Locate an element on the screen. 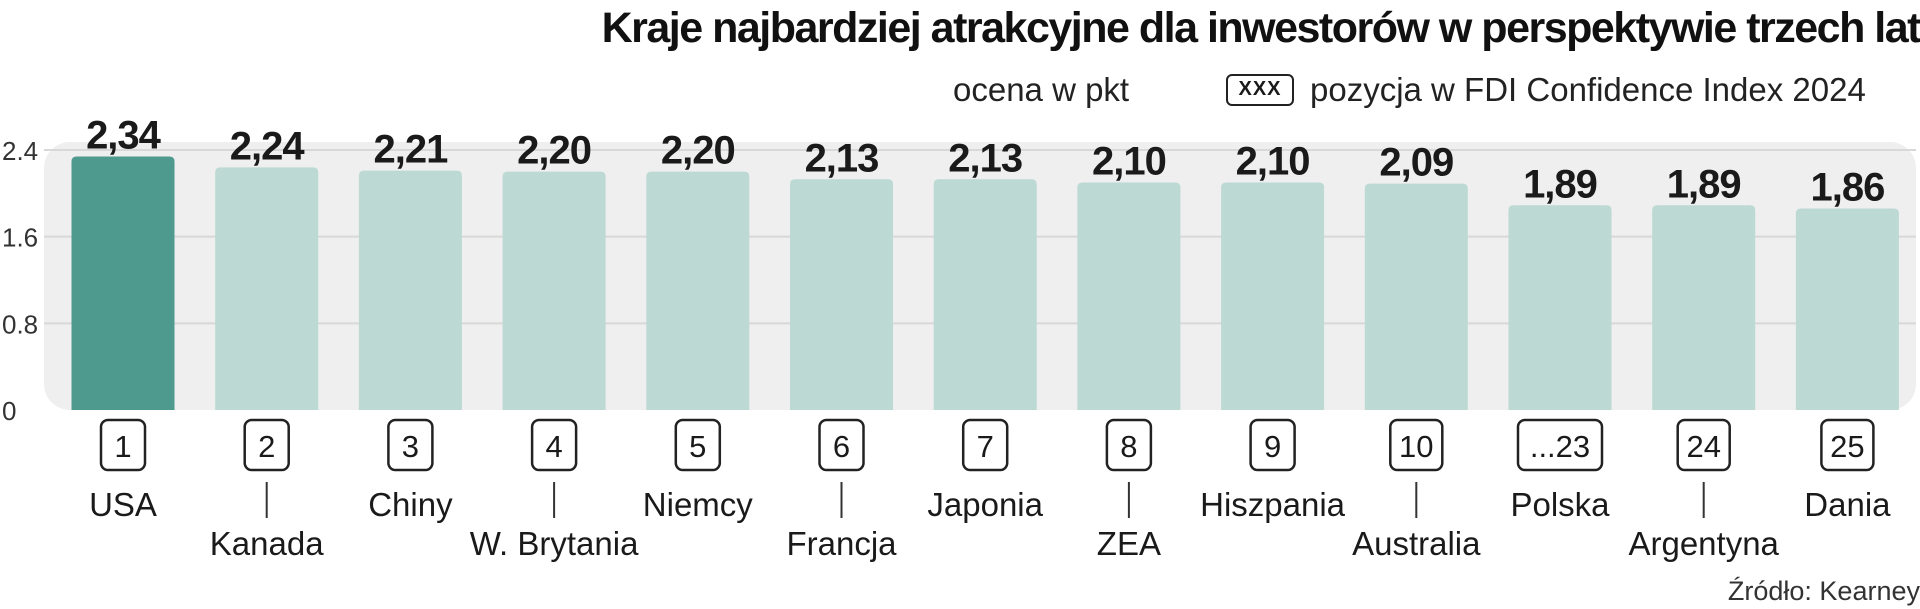 The height and width of the screenshot is (609, 1920). value-label: 2,34 is located at coordinates (124, 136).